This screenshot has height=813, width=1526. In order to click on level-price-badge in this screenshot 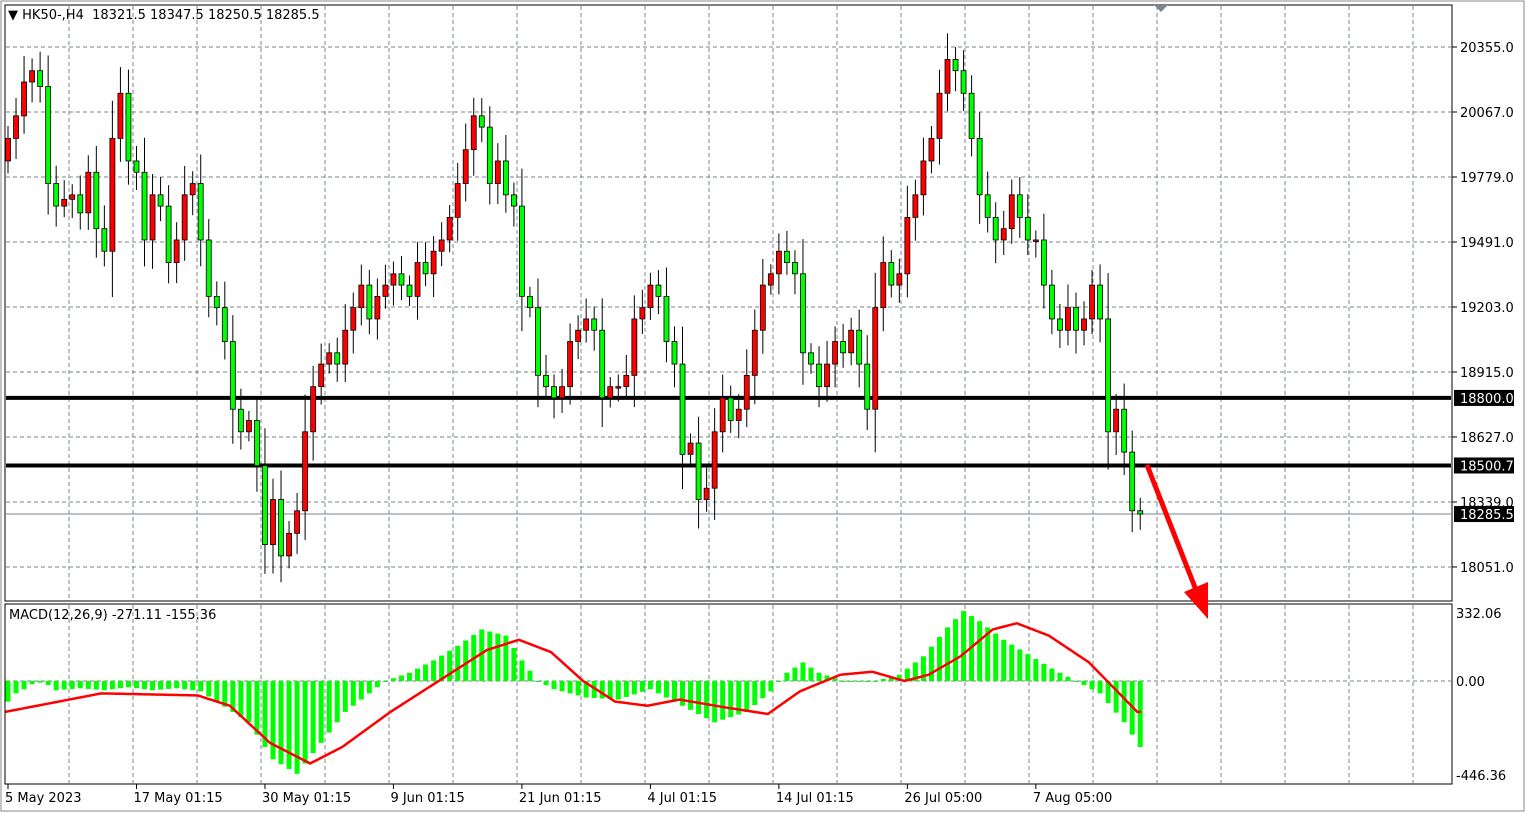, I will do `click(1484, 465)`.